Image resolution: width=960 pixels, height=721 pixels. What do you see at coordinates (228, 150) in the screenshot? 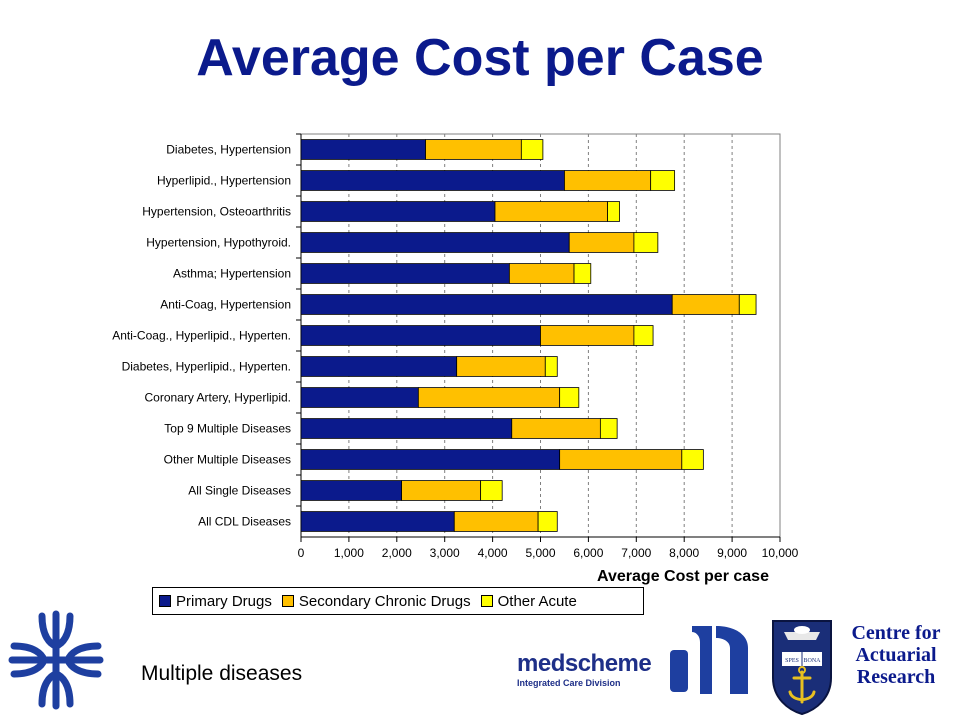
I see `y-tick-label: Diabetes, Hypertension` at bounding box center [228, 150].